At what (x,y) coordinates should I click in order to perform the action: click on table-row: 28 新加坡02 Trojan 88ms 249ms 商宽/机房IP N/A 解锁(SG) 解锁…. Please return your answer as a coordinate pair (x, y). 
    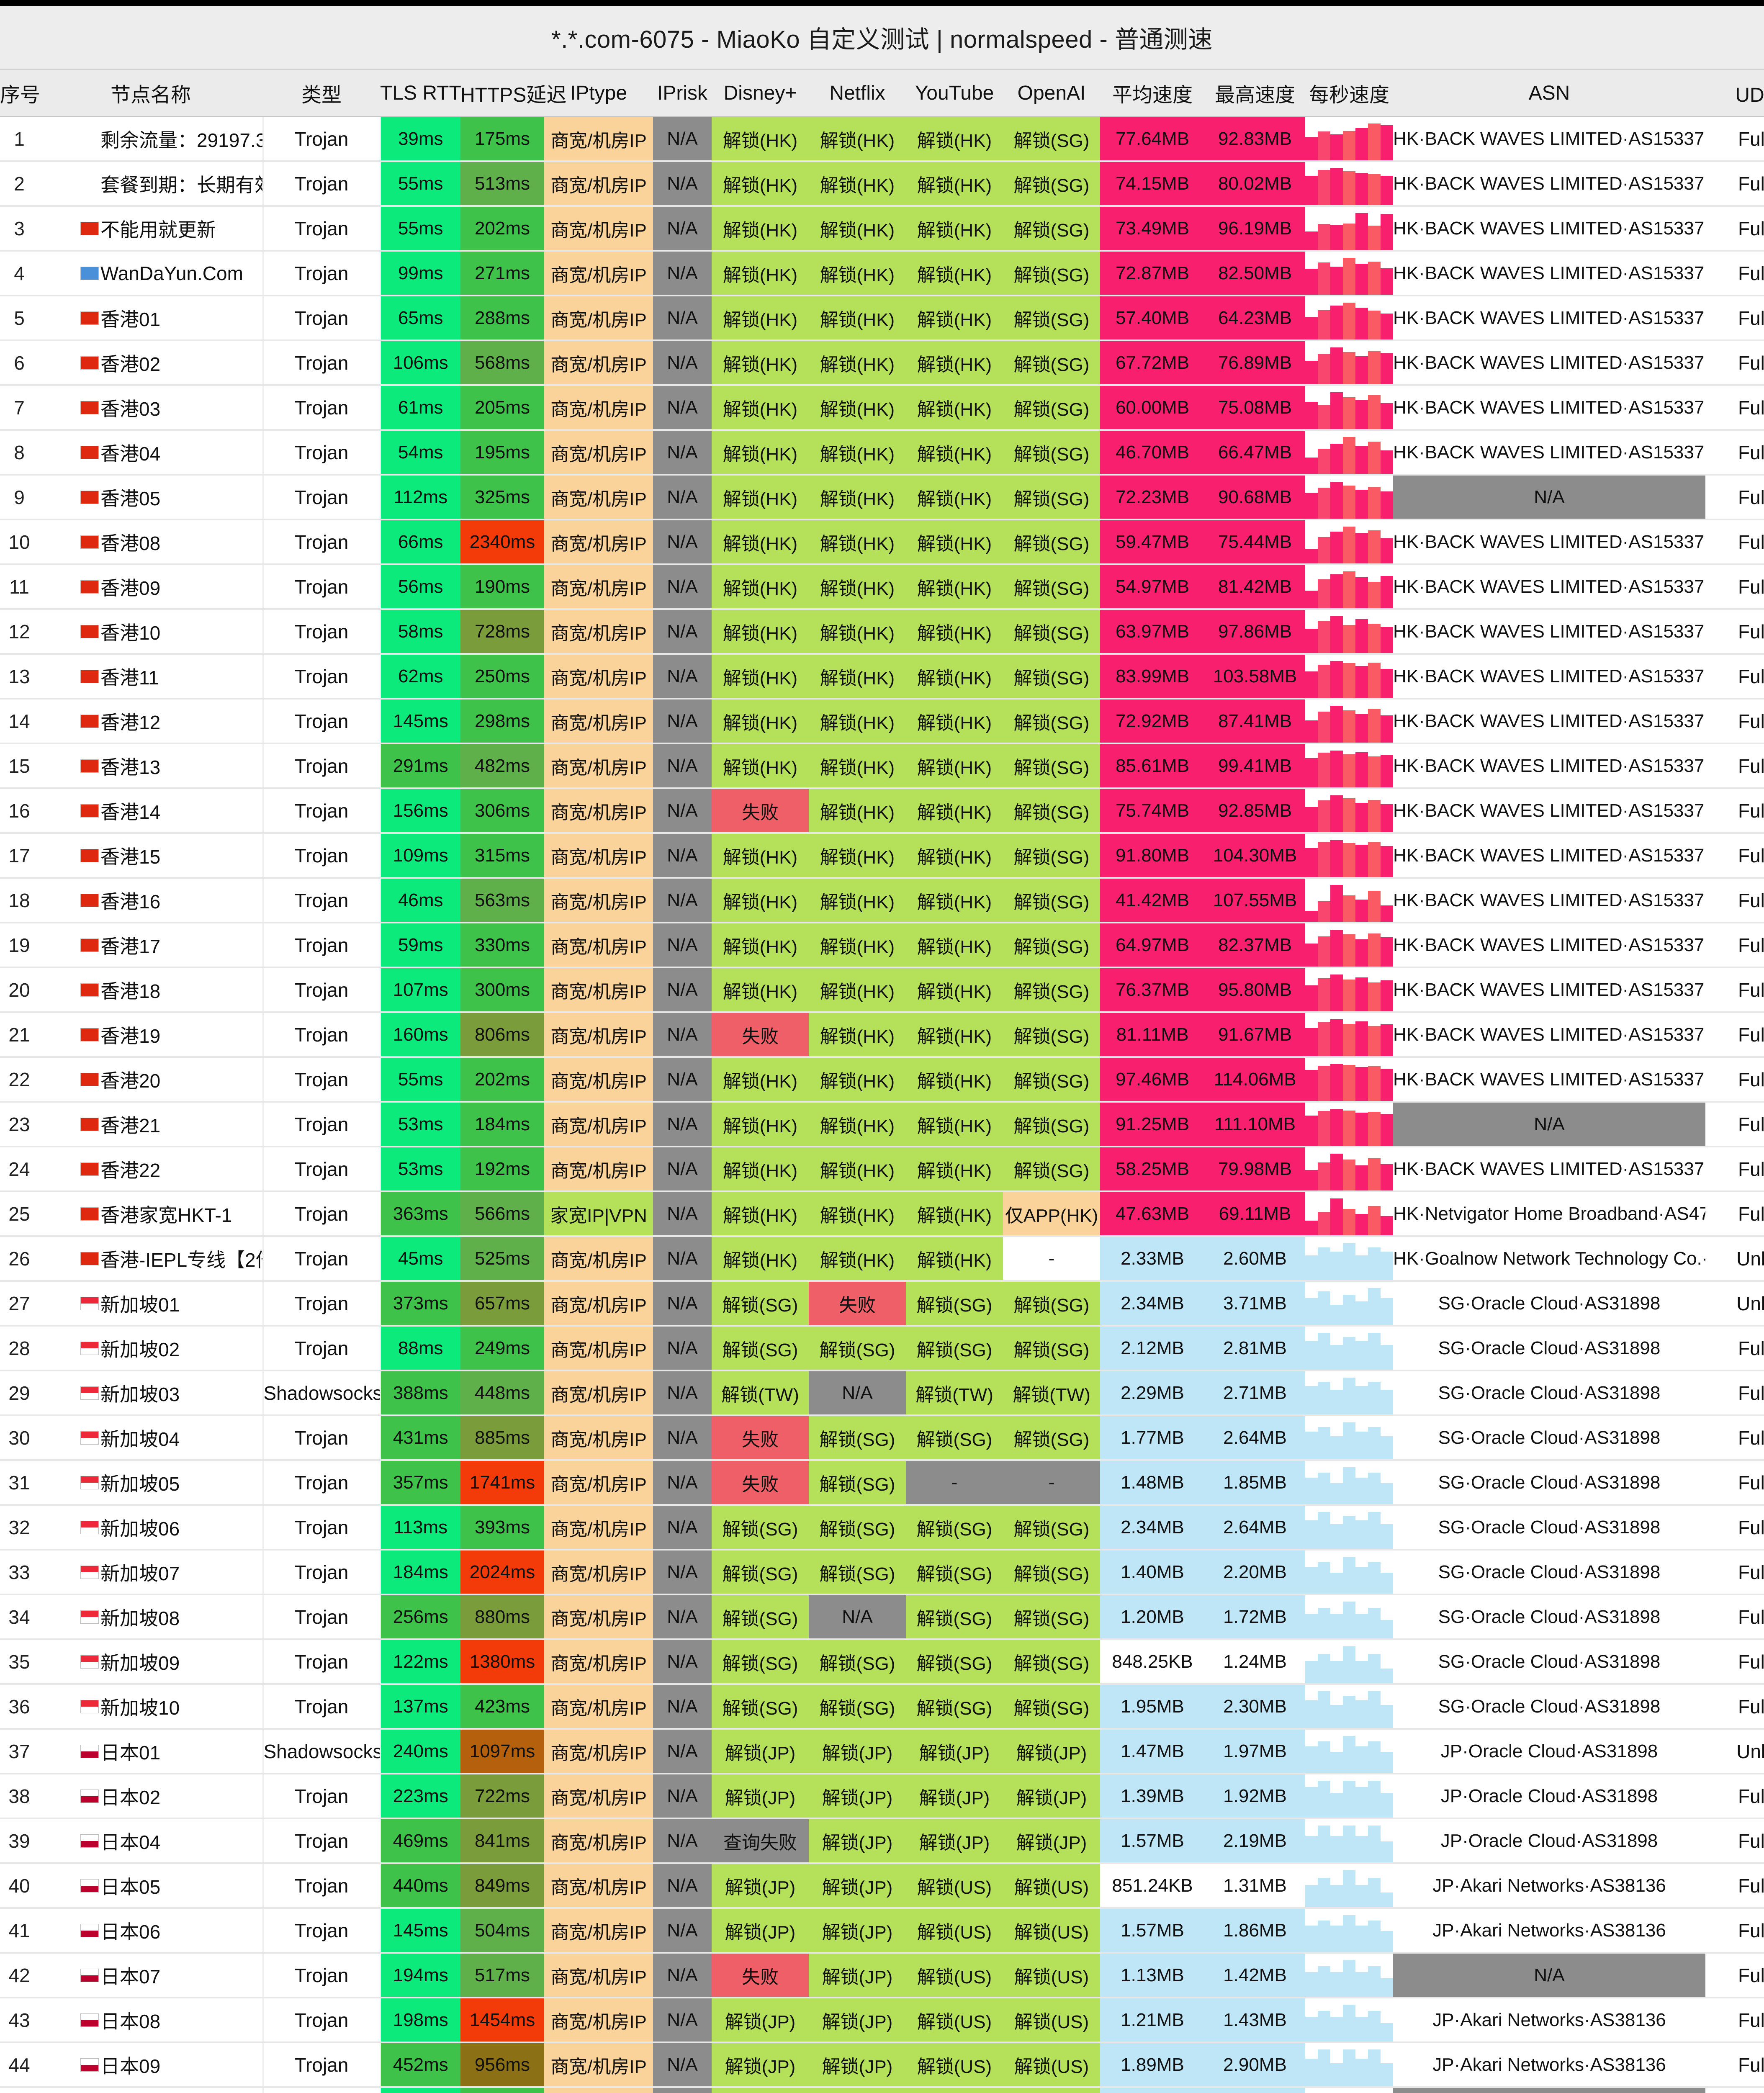
    Looking at the image, I should click on (882, 1348).